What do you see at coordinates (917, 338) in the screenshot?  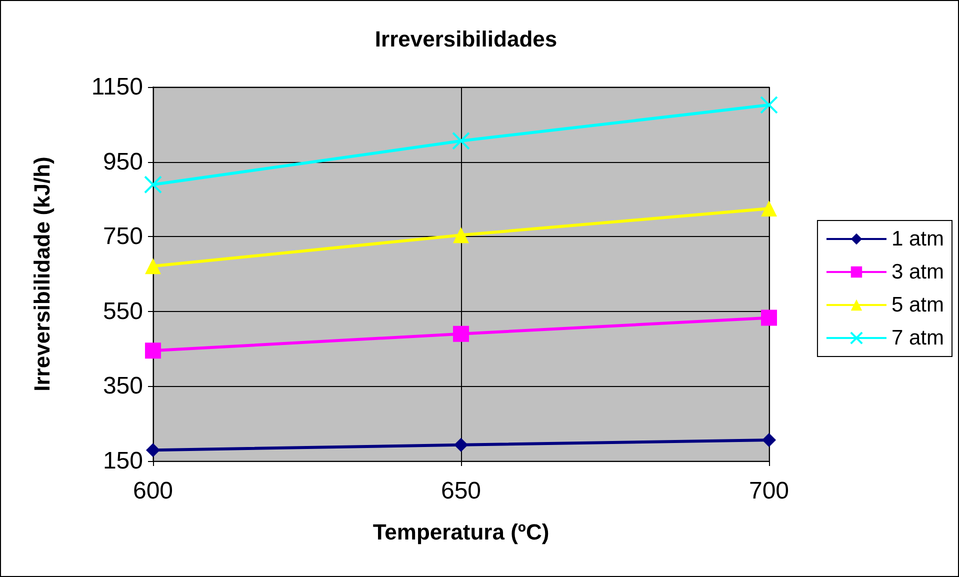 I see `legend-label: 7 atm` at bounding box center [917, 338].